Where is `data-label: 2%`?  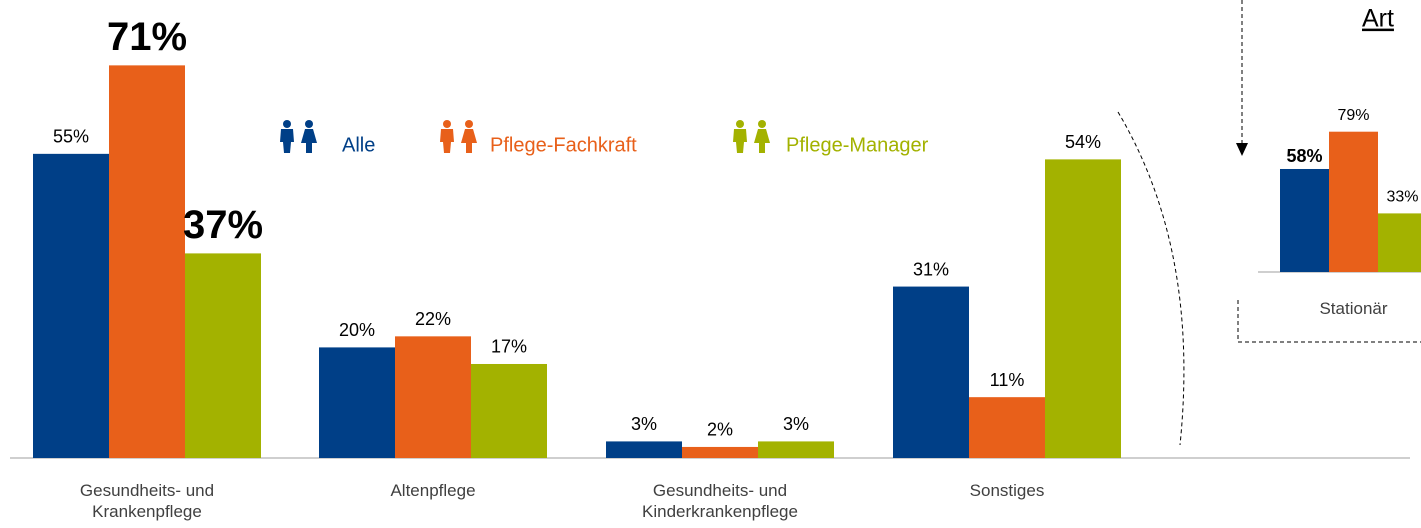
data-label: 2% is located at coordinates (720, 430).